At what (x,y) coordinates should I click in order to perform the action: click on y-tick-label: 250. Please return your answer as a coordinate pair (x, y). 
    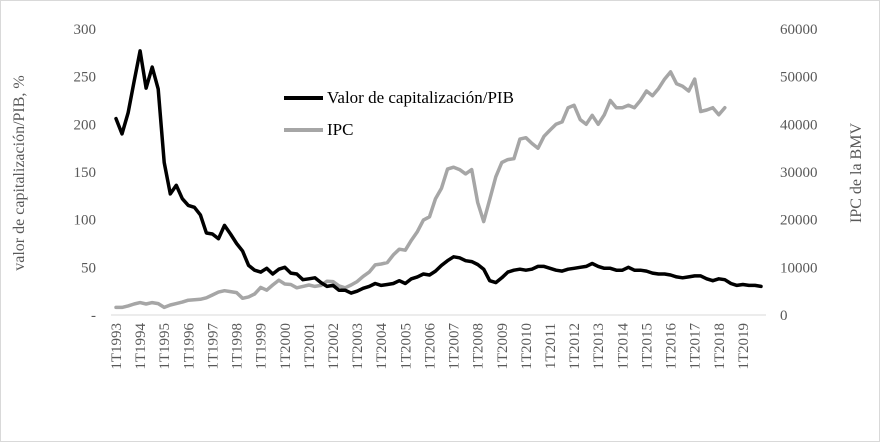
    Looking at the image, I should click on (85, 78).